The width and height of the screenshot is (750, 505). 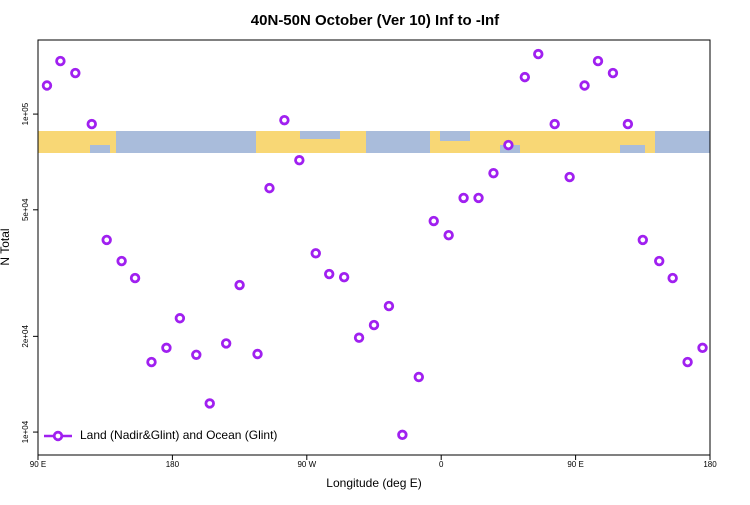 I want to click on y-tick-label: 5e+04, so click(x=25, y=209).